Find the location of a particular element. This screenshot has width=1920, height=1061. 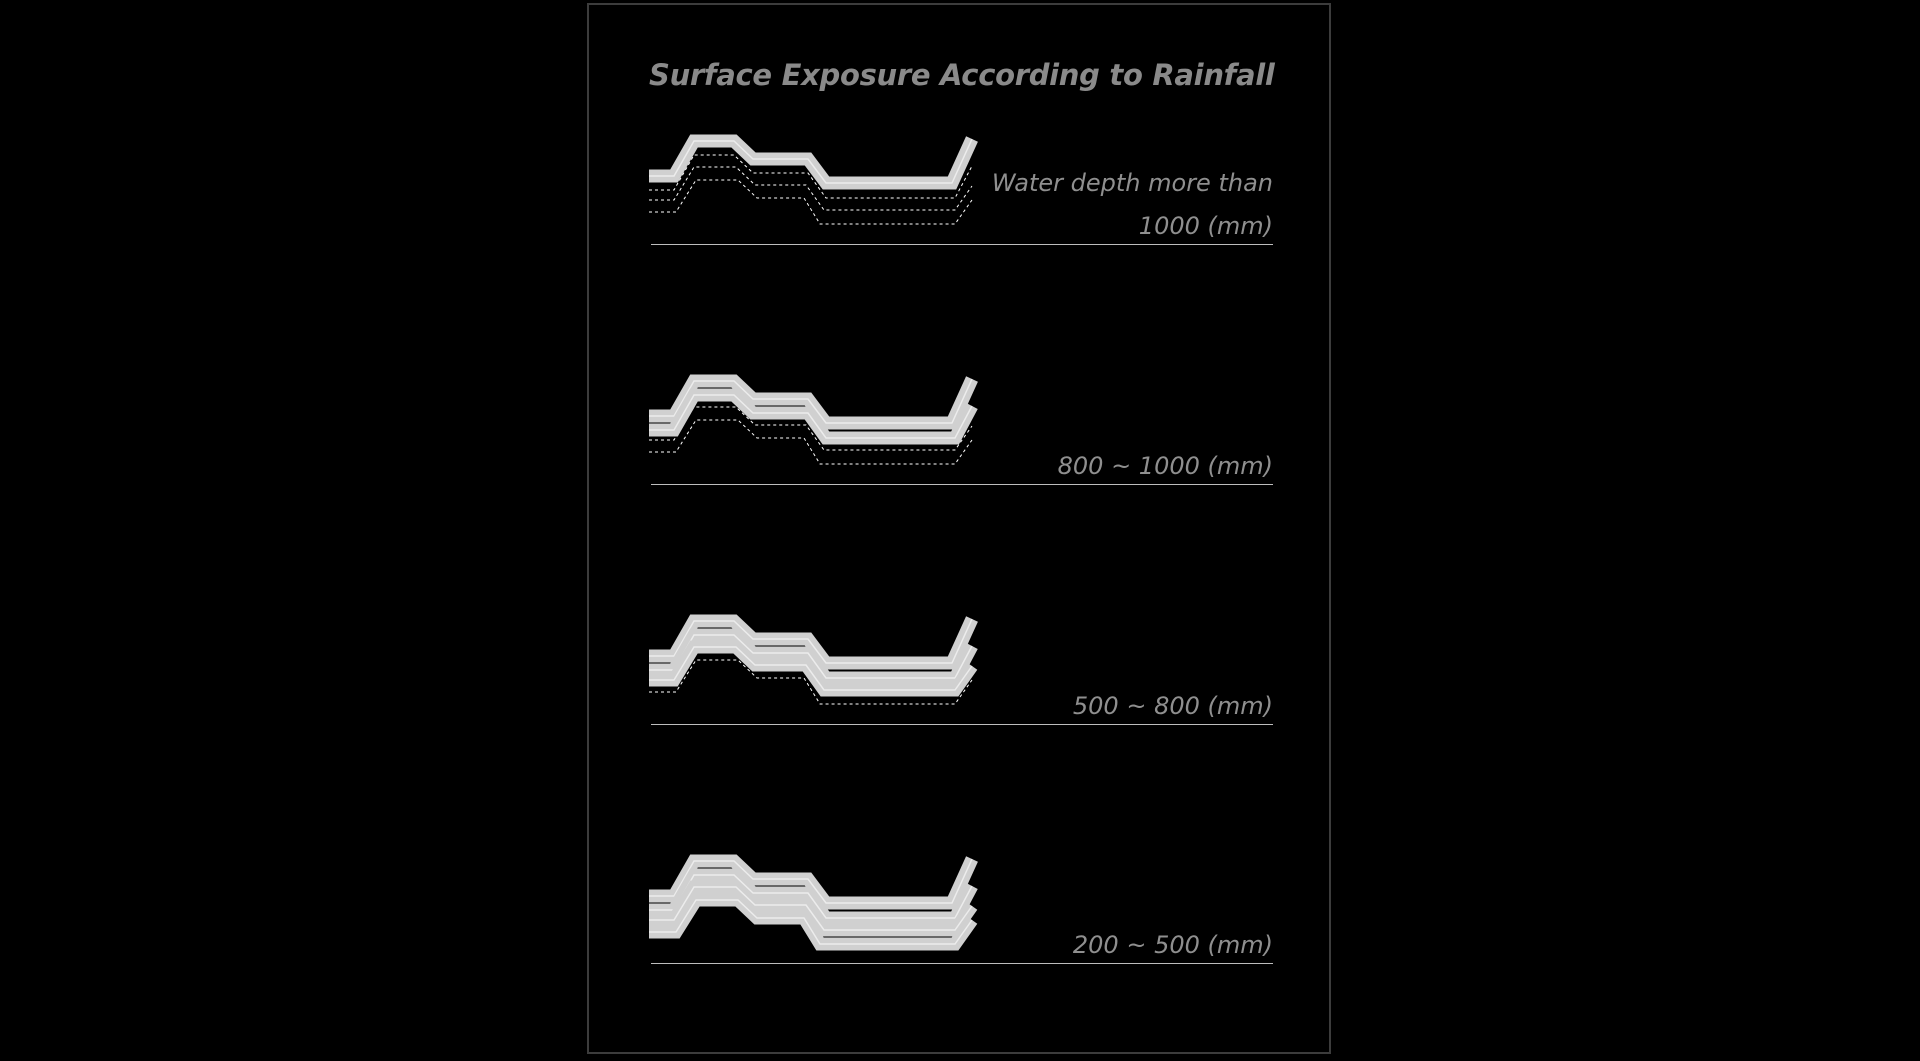

diagram-title: Surface Exposure According to Rainfall is located at coordinates (962, 75).